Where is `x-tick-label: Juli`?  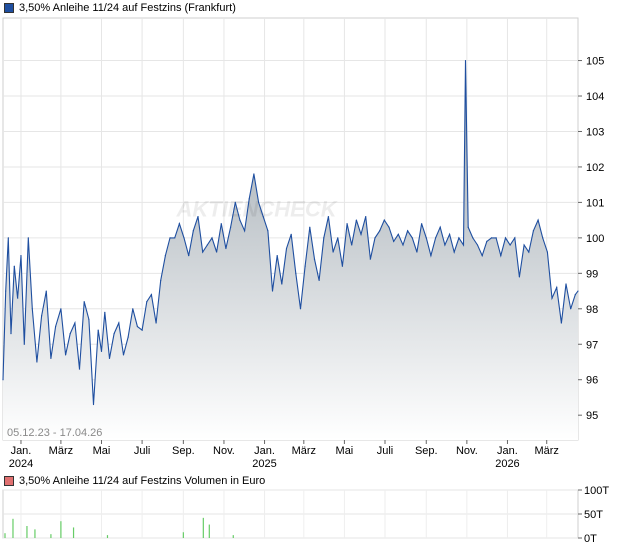
x-tick-label: Juli is located at coordinates (385, 451).